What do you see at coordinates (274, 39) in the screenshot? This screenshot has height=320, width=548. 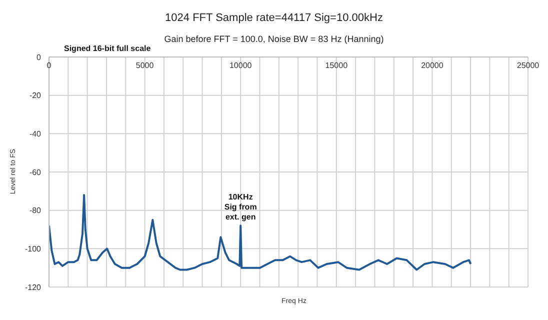 I see `chart-subtitle: Gain before FFT = 100.0, Noise BW = 83 Hz (Hanning)` at bounding box center [274, 39].